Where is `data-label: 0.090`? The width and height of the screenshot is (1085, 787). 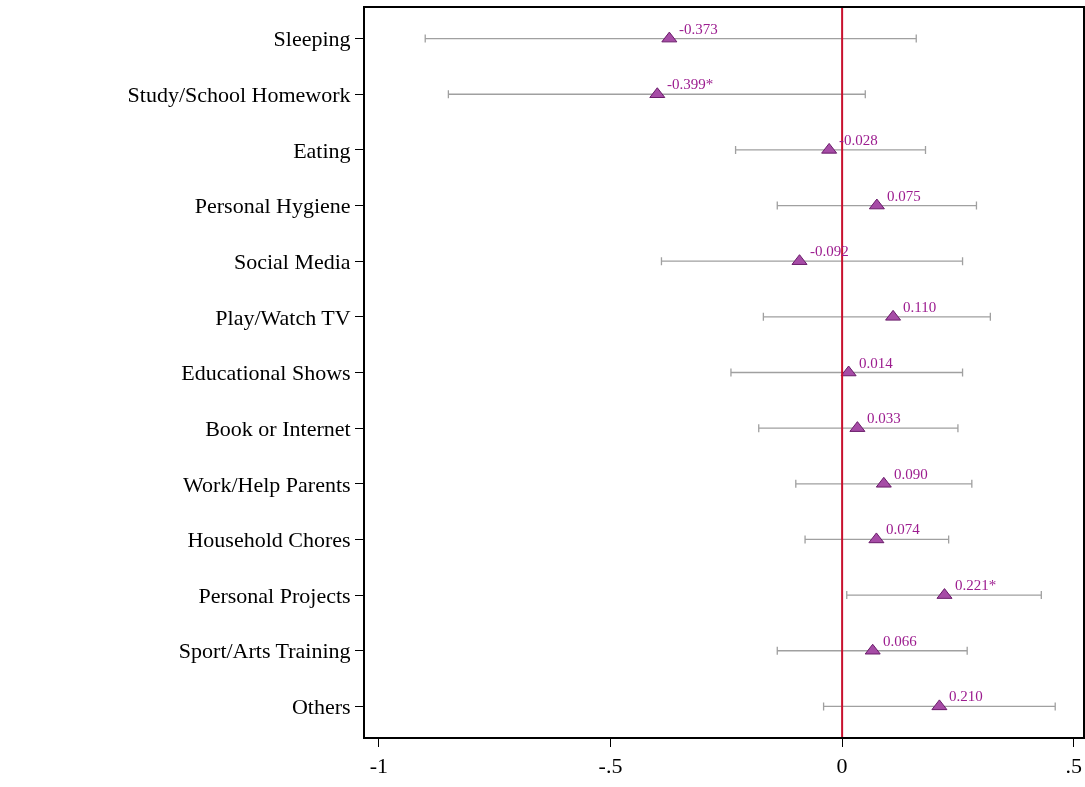
data-label: 0.090 is located at coordinates (911, 474).